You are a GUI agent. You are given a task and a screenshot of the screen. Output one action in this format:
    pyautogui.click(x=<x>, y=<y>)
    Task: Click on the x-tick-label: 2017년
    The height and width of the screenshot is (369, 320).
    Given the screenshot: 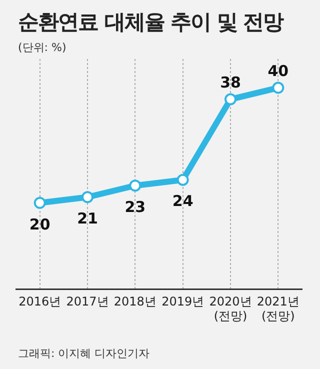 What is the action you would take?
    pyautogui.click(x=87, y=301)
    